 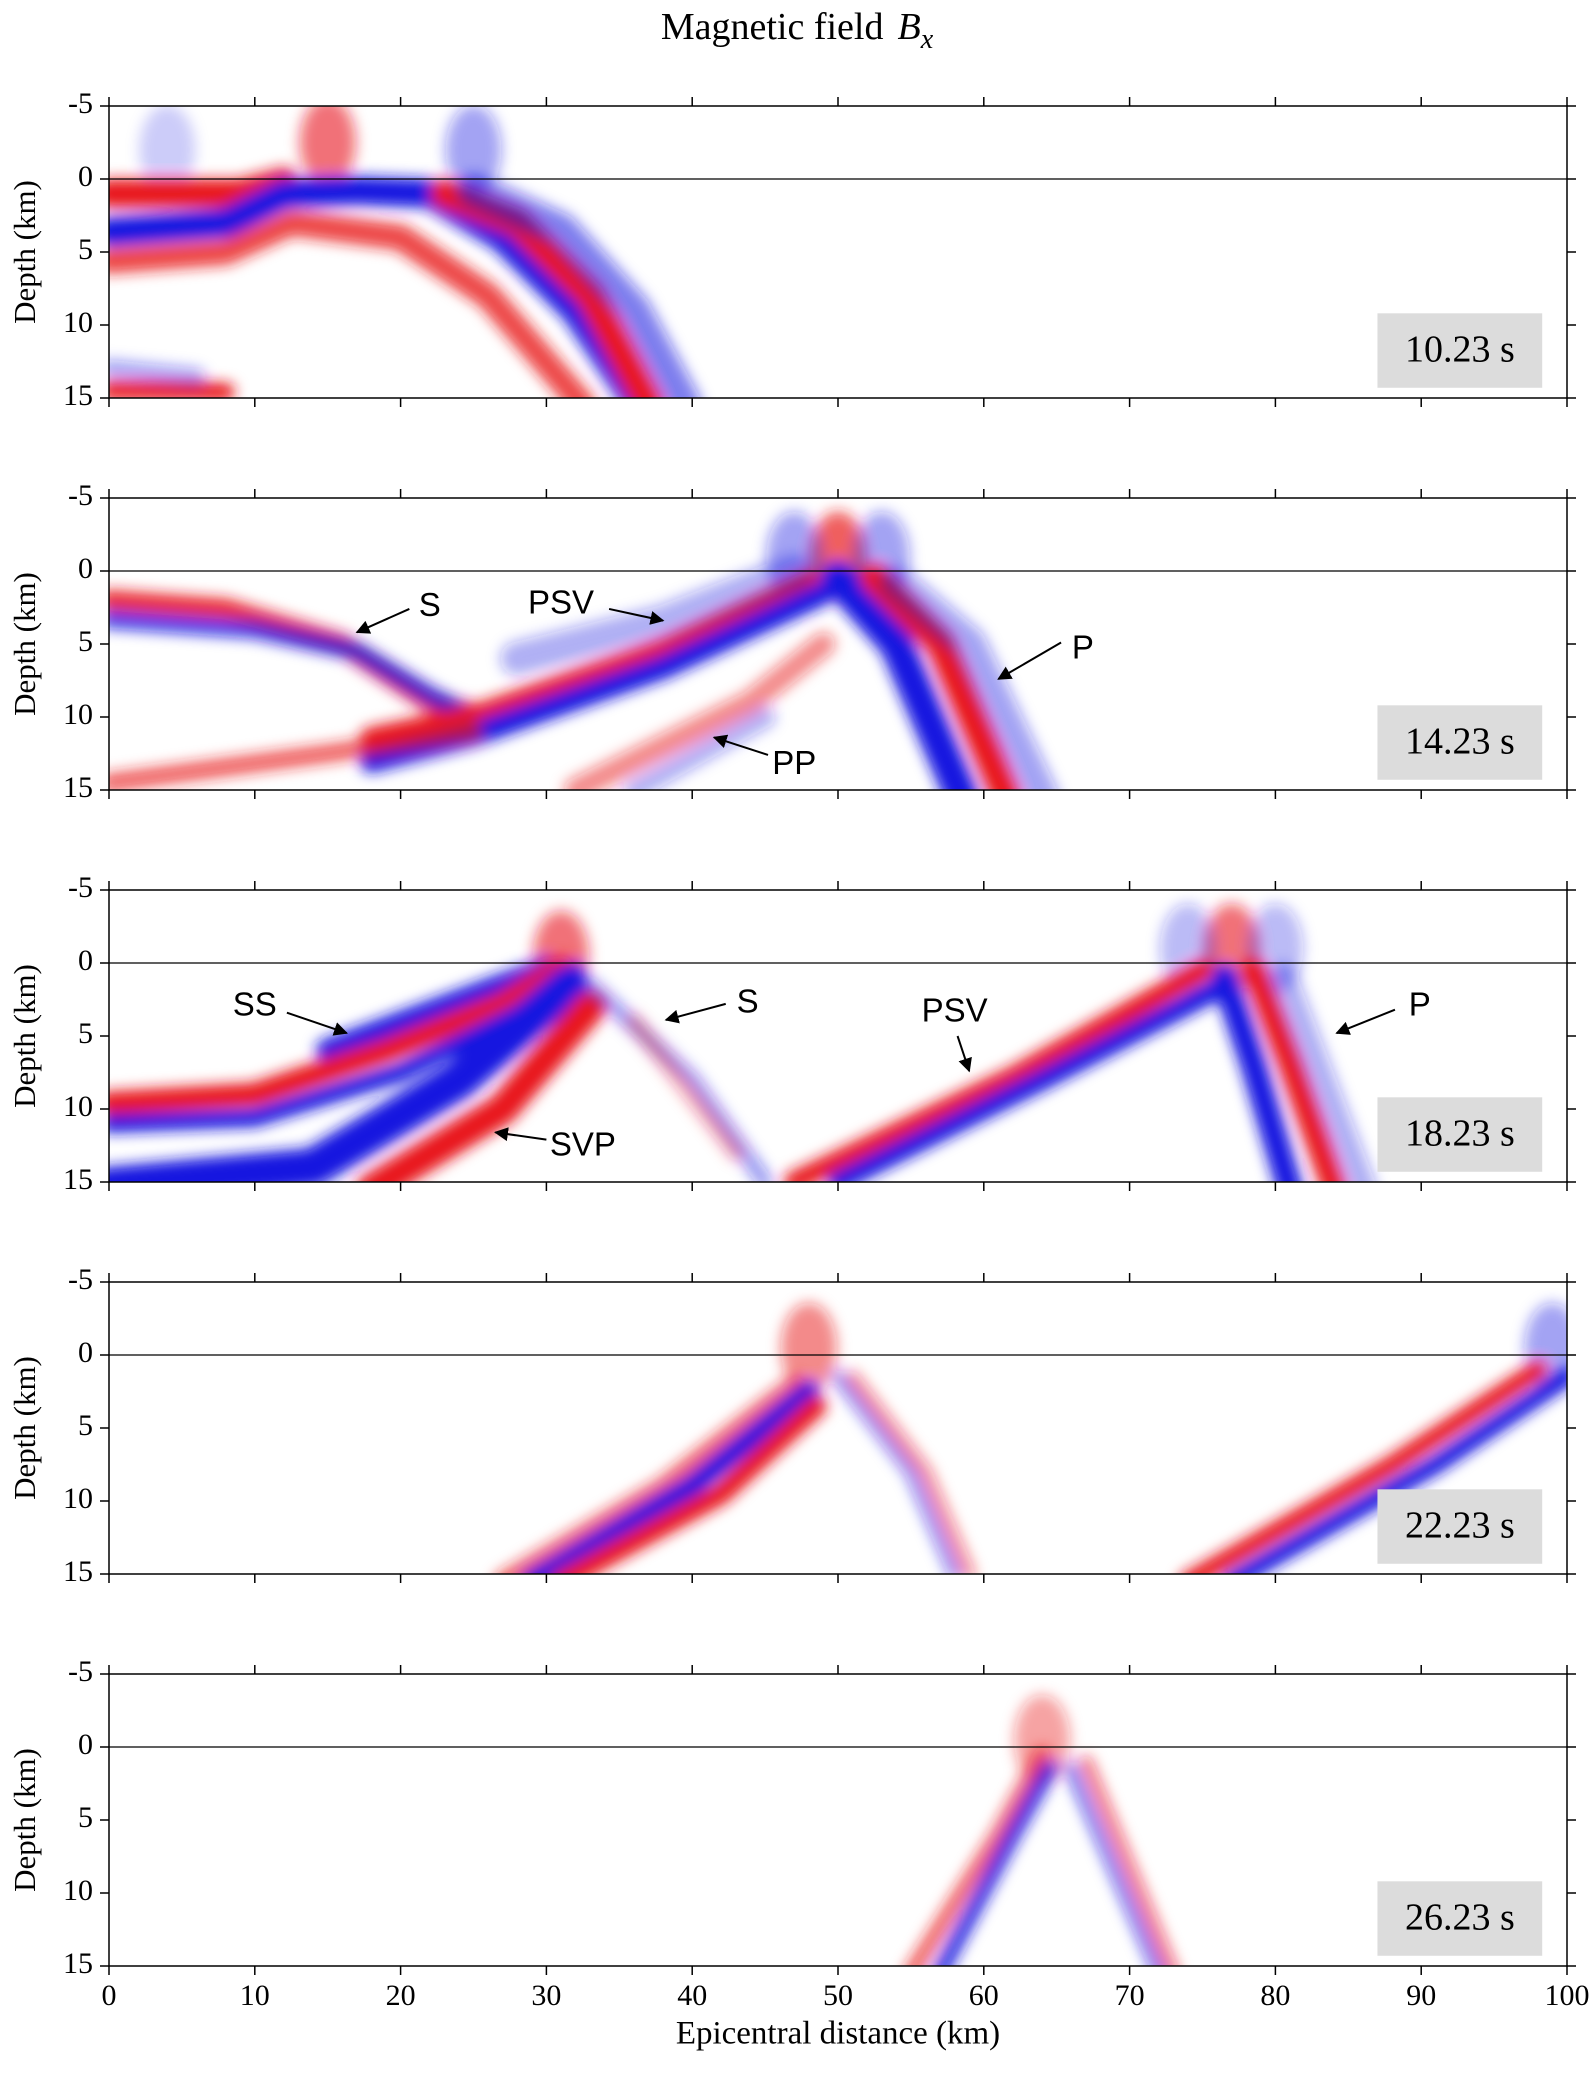 What do you see at coordinates (1460, 741) in the screenshot?
I see `time-label: 14.23 s` at bounding box center [1460, 741].